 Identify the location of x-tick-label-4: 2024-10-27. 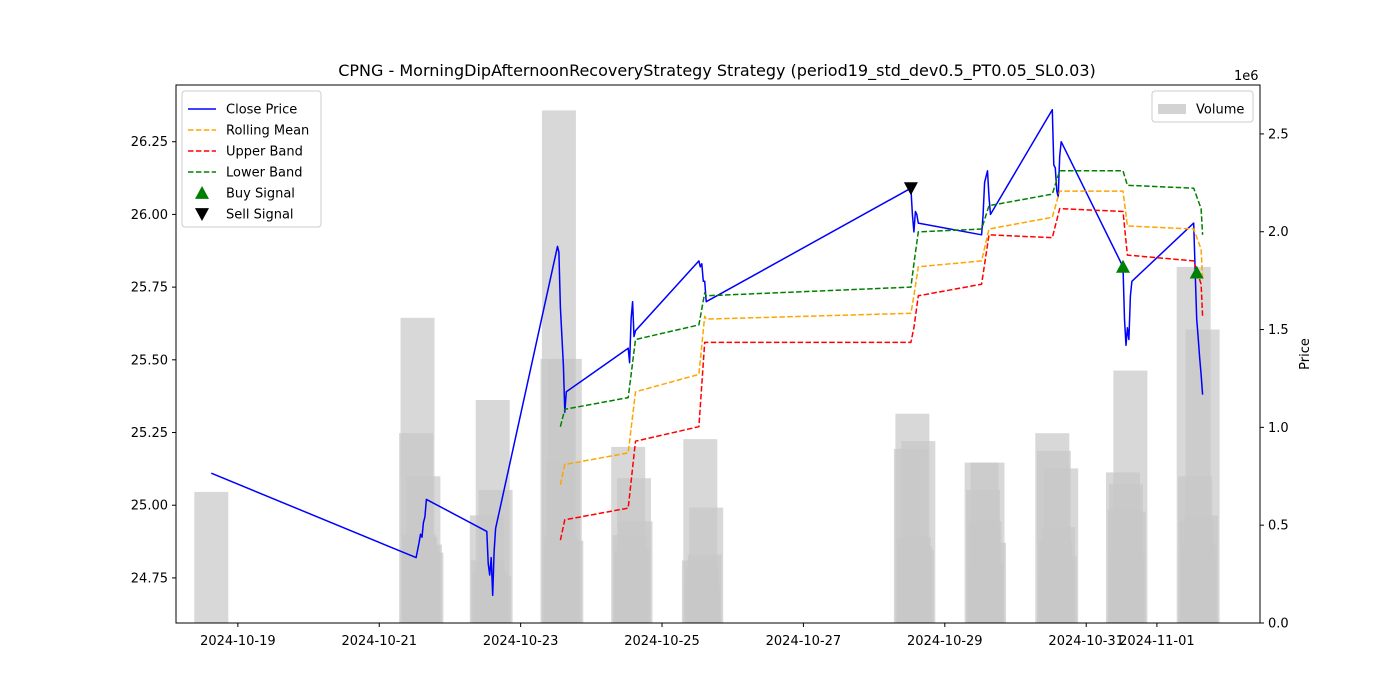
(804, 641).